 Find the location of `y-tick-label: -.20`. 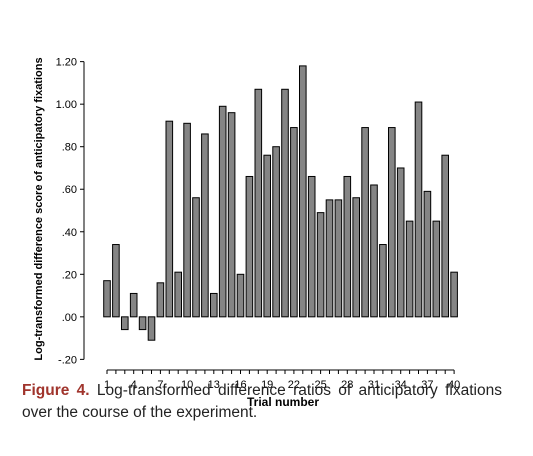

y-tick-label: -.20 is located at coordinates (67, 360).